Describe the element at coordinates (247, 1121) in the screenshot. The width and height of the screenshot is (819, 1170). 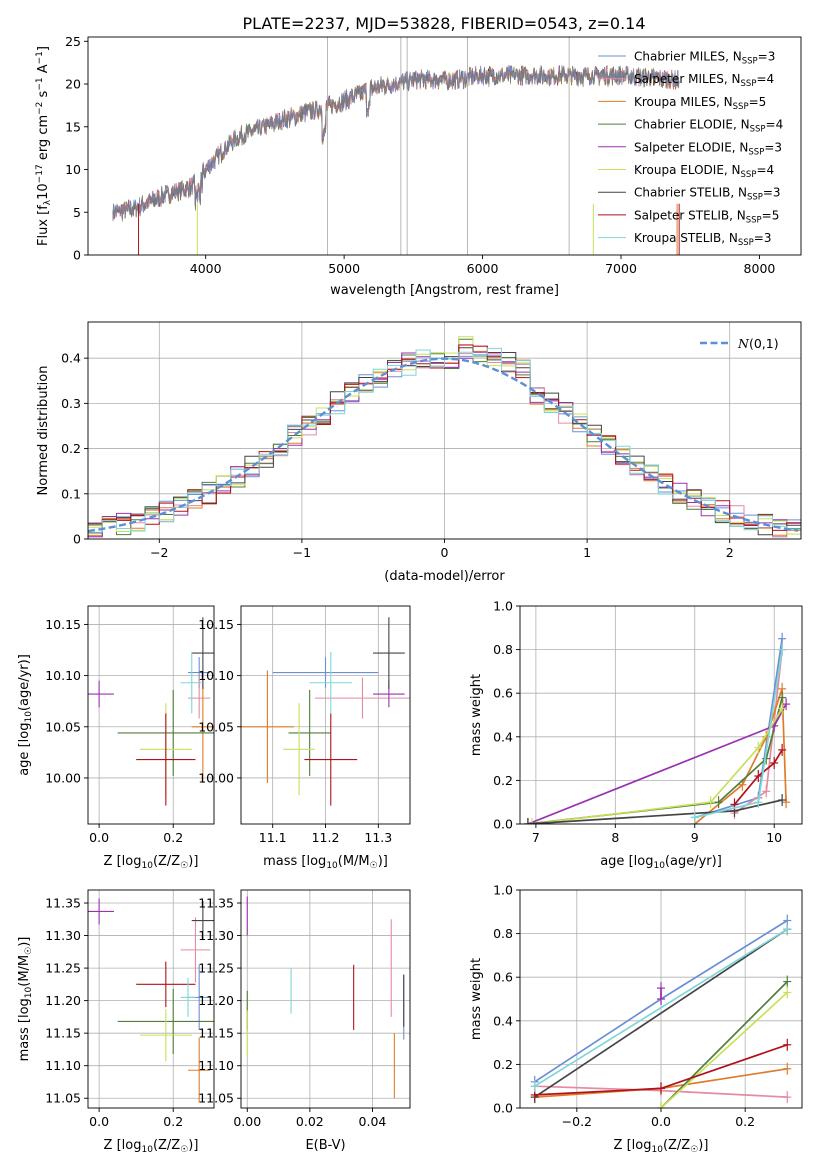
I see `x-tick-label: 0.00` at that location.